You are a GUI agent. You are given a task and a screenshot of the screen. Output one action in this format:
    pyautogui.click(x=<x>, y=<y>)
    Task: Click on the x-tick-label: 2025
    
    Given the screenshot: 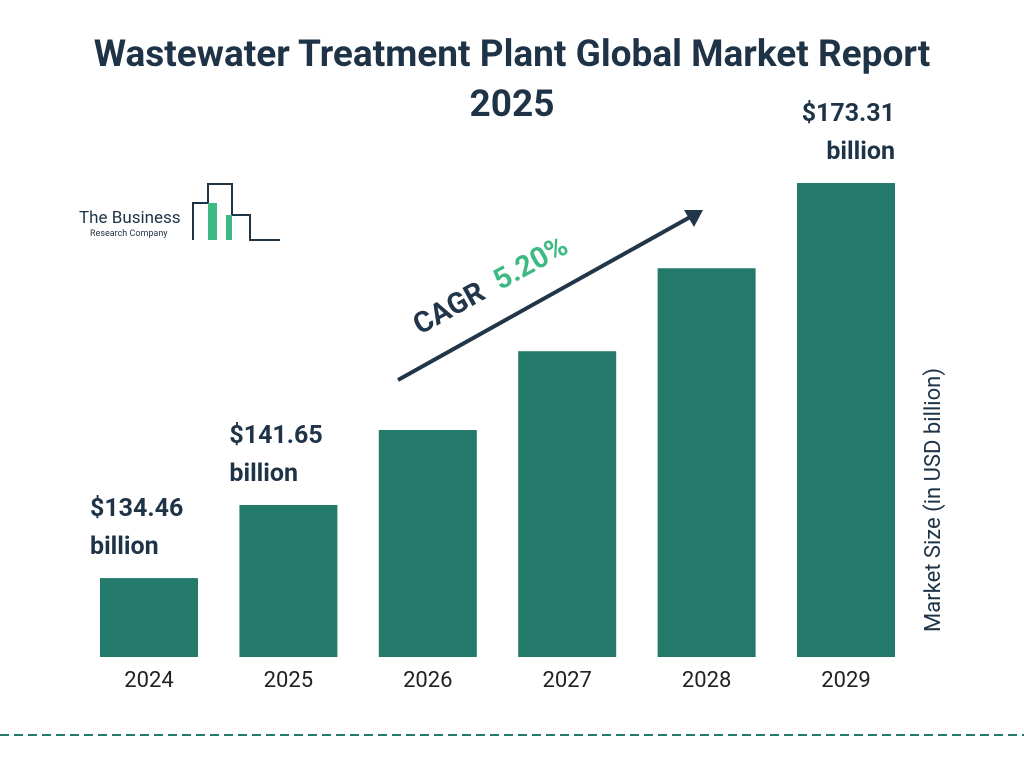 What is the action you would take?
    pyautogui.click(x=288, y=680)
    